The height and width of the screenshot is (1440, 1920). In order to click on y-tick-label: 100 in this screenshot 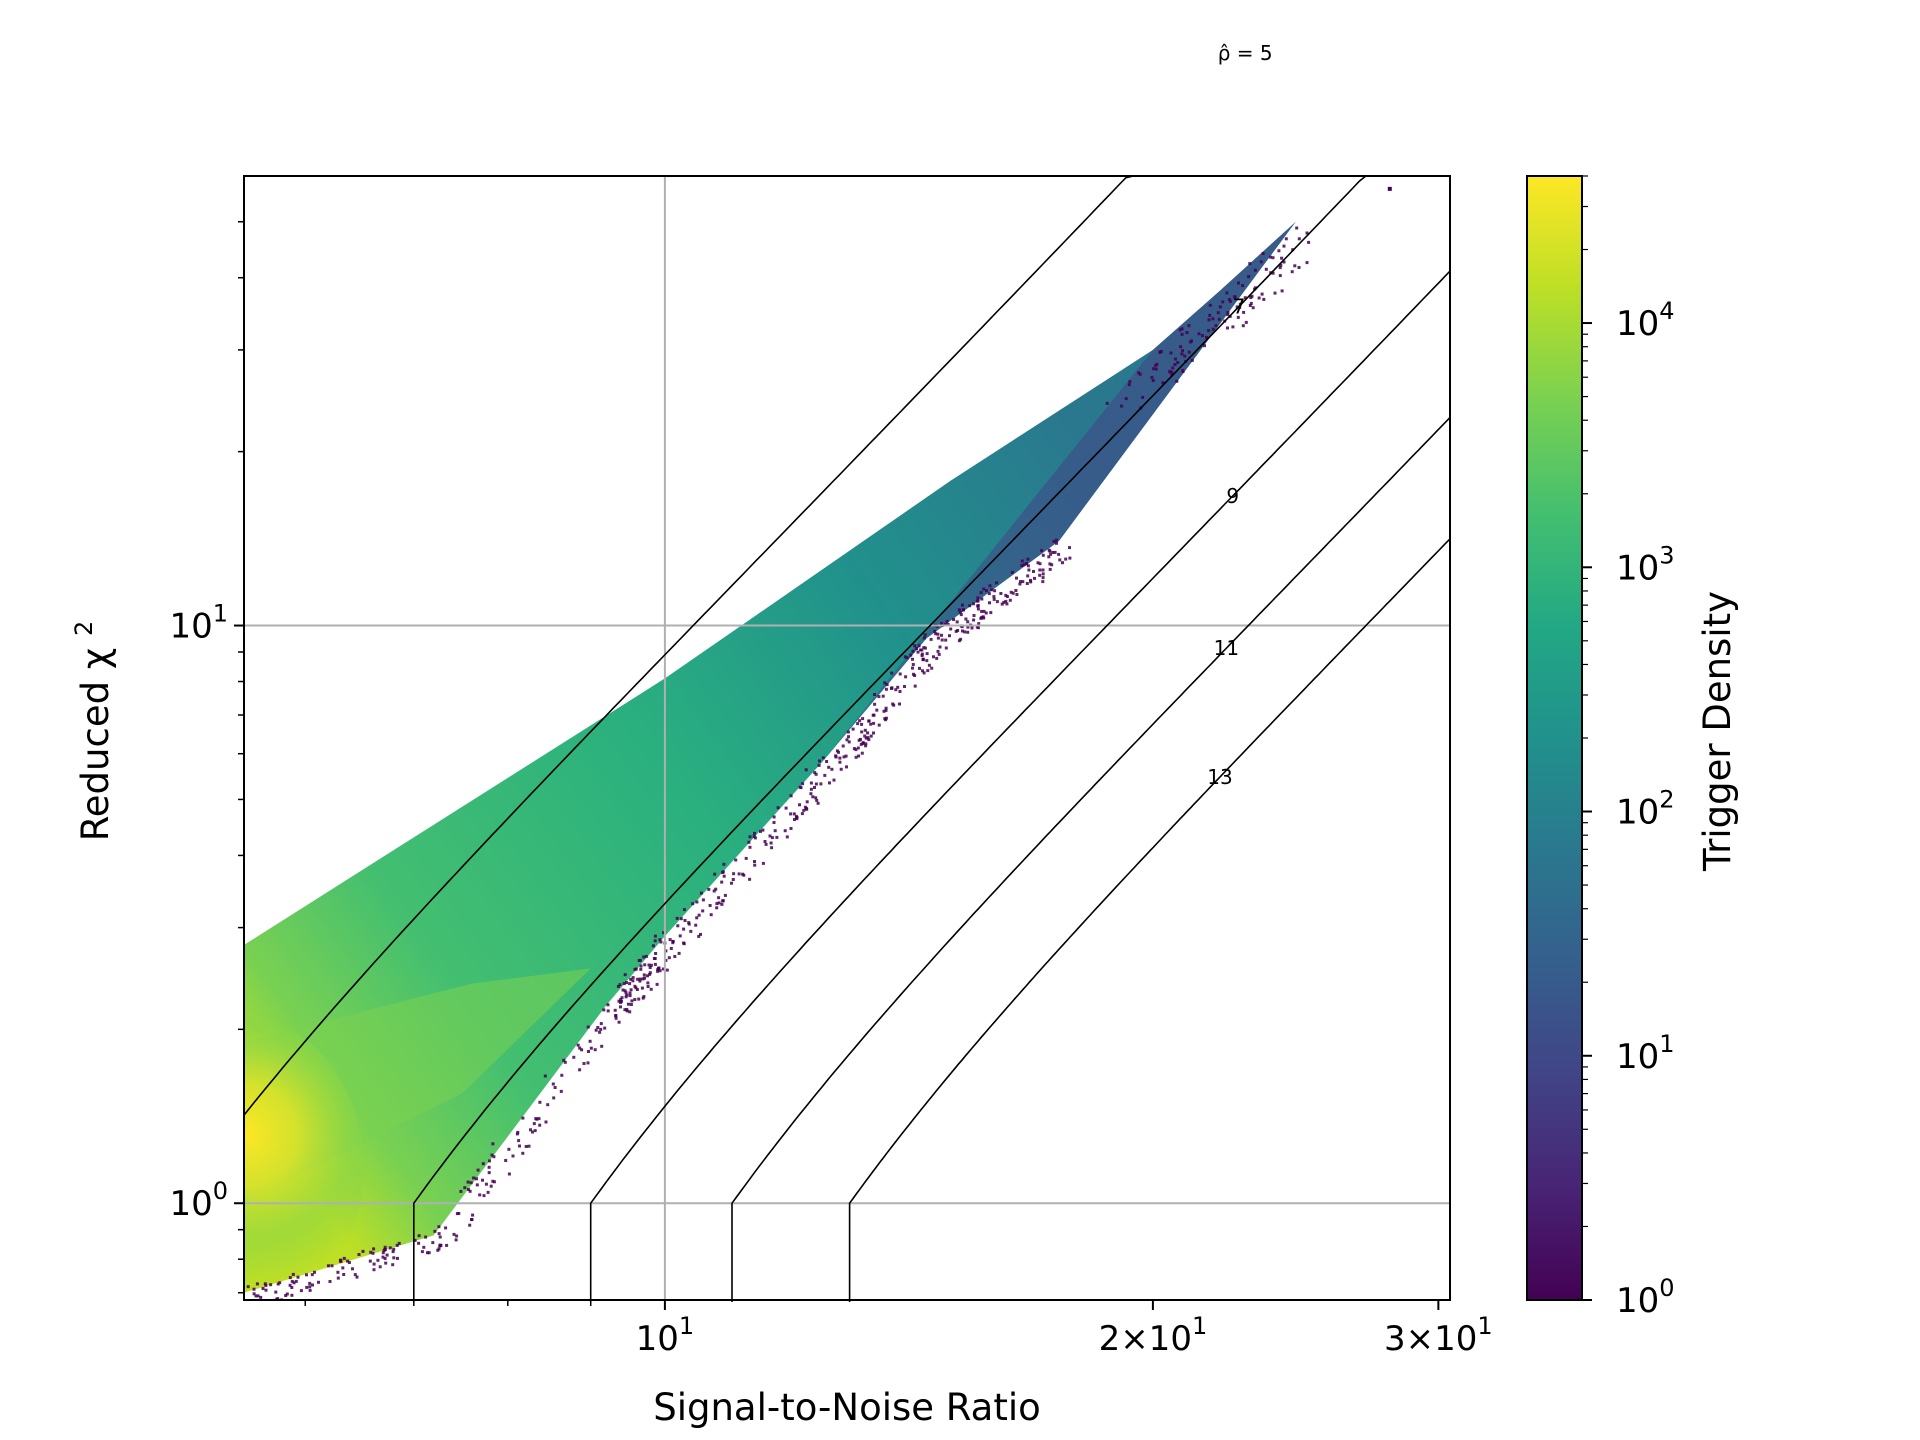, I will do `click(198, 1200)`.